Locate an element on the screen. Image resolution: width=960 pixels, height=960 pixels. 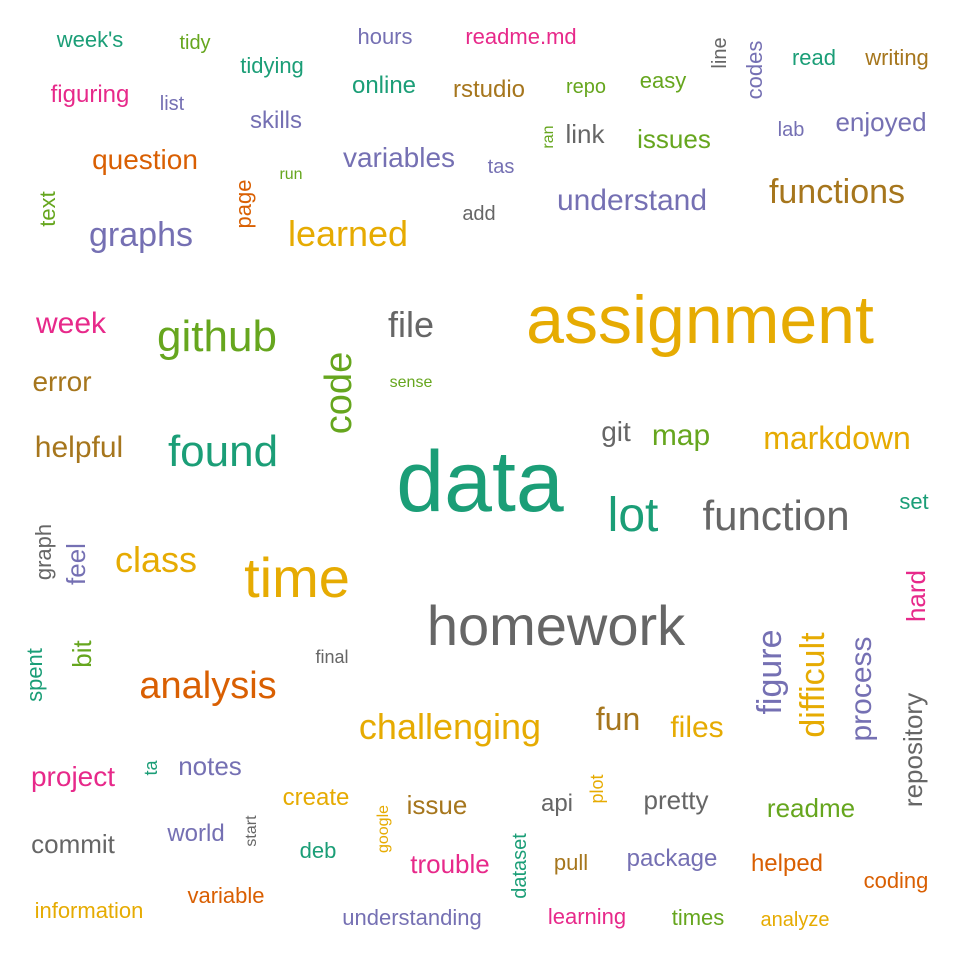
cloud-word: run is located at coordinates (291, 174).